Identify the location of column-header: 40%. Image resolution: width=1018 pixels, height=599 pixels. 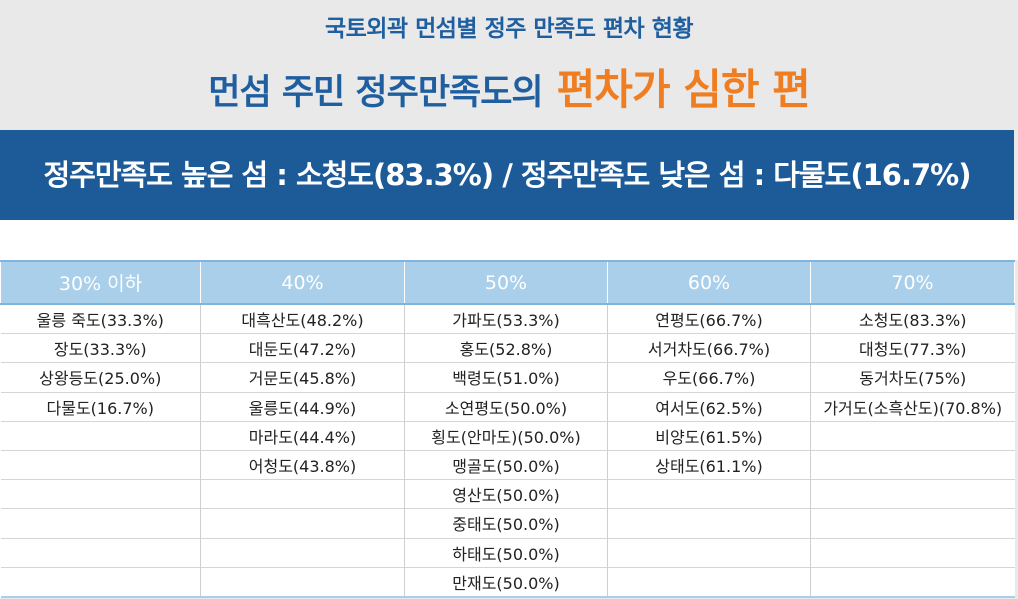
(302, 282).